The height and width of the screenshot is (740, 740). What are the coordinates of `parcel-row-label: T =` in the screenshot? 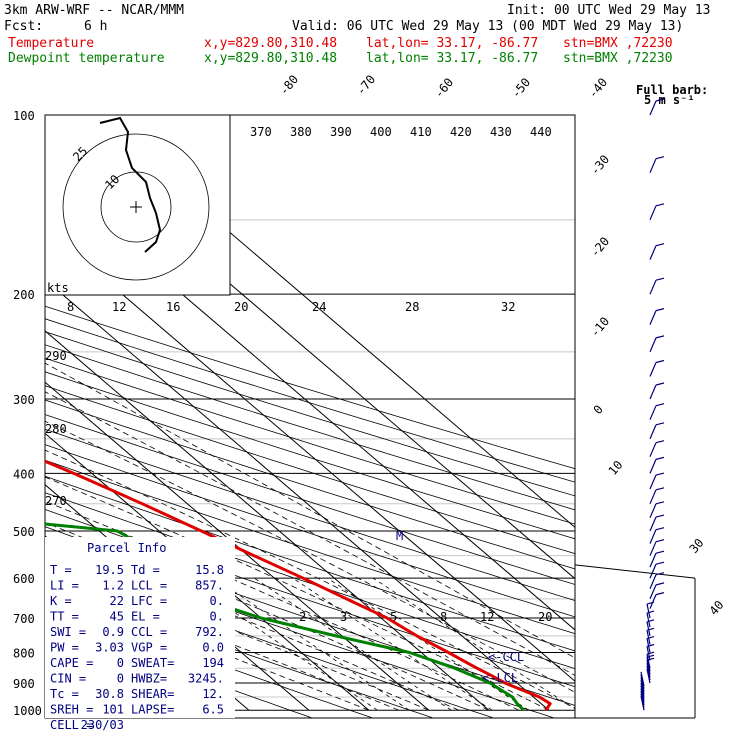 It's located at (61, 570).